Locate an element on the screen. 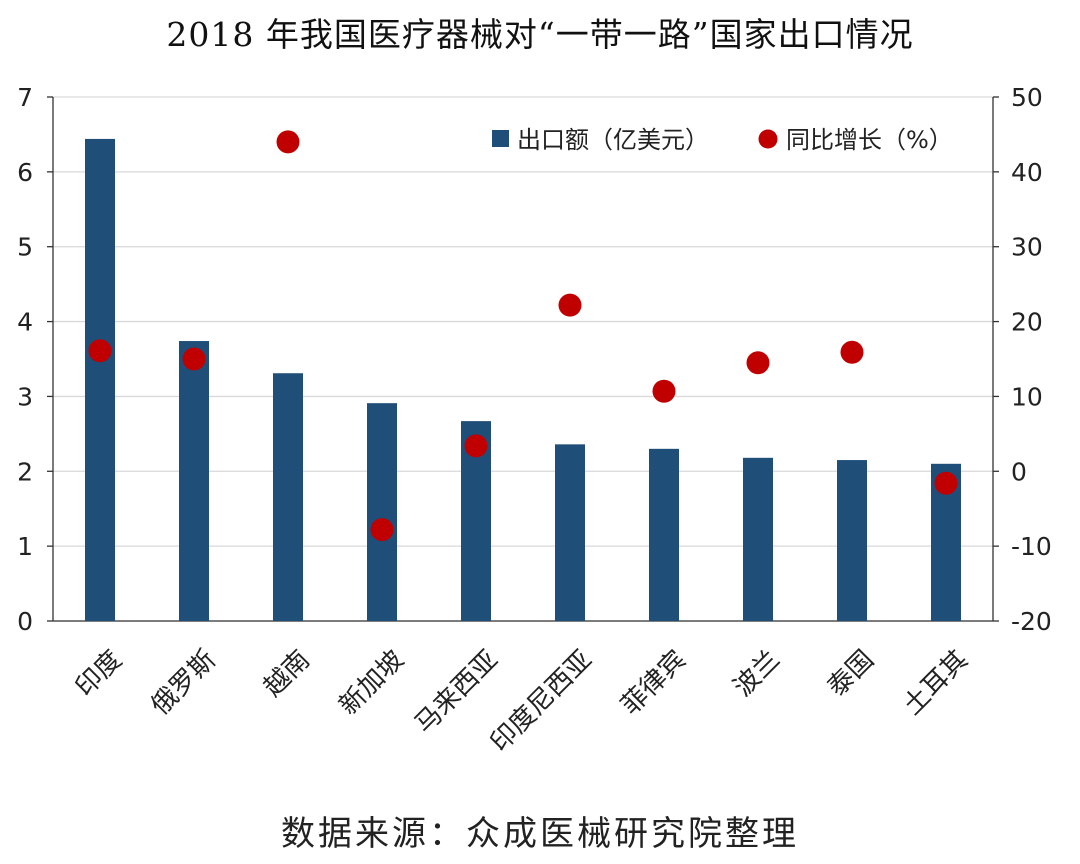 The image size is (1080, 864). left-tick-label: 3 is located at coordinates (25, 396).